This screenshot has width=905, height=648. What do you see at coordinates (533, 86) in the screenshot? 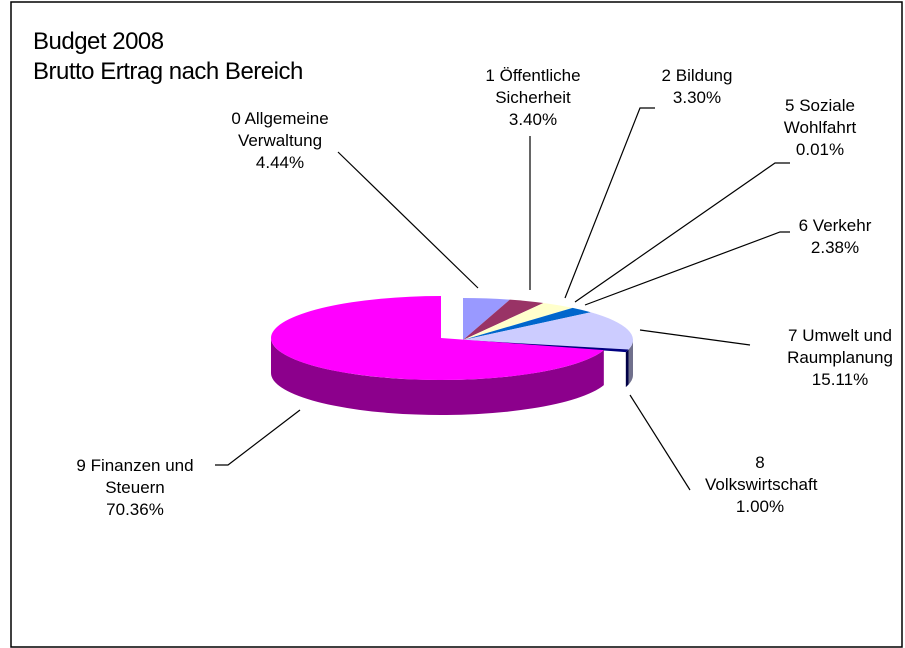
I see `data-label: 1 Öffentliche Sicherheit` at bounding box center [533, 86].